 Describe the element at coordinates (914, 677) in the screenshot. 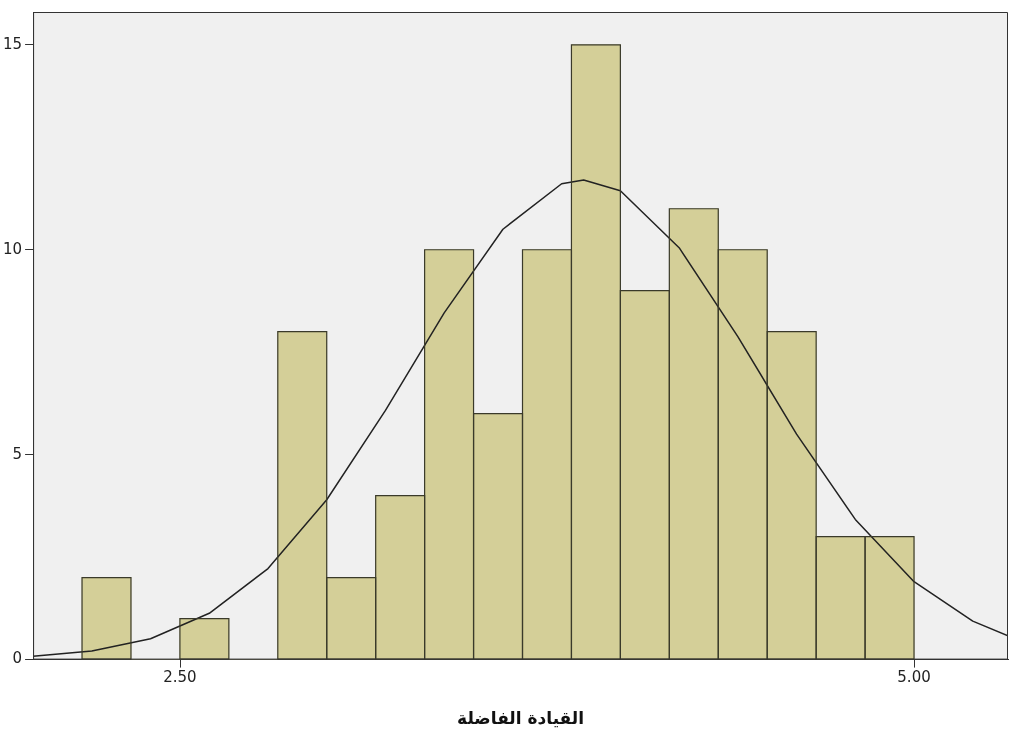

I see `x-tick-label: 5.00` at that location.